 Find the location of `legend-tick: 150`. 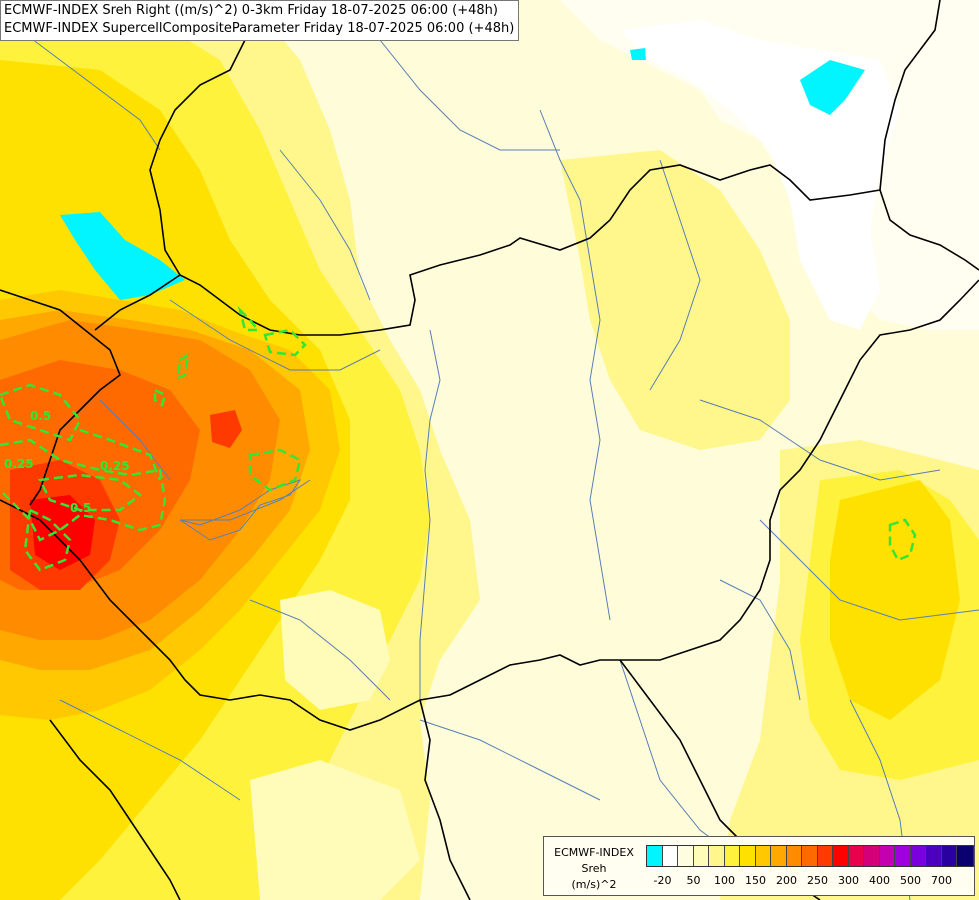

legend-tick: 150 is located at coordinates (755, 880).